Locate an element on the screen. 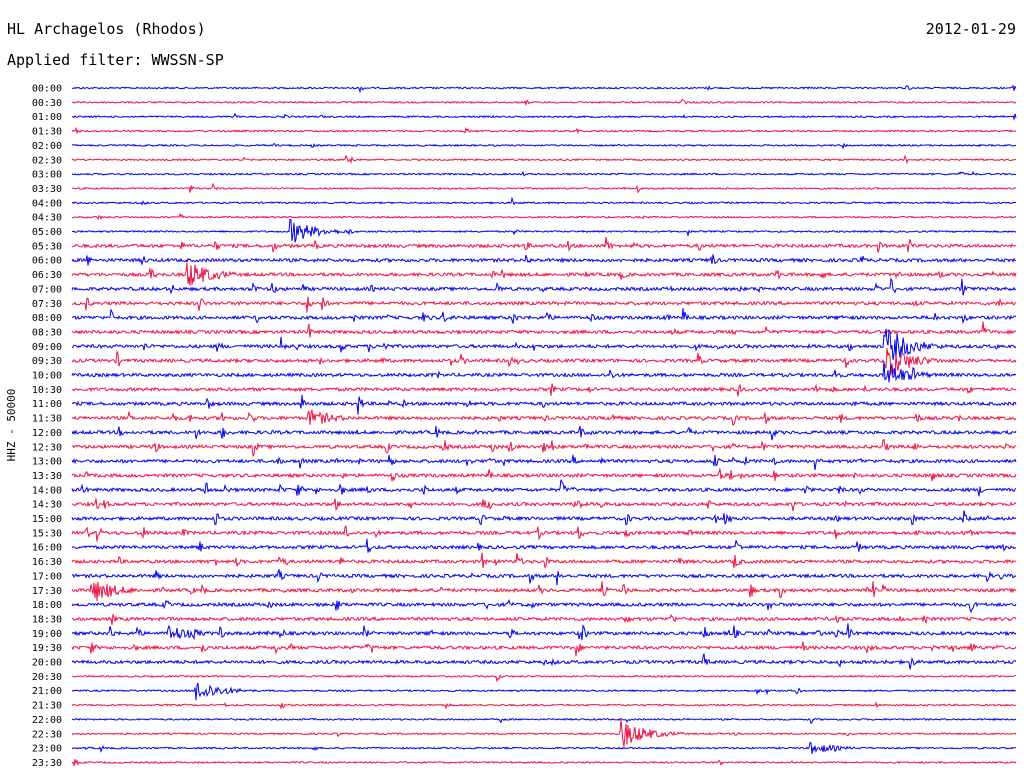 The image size is (1024, 780). row-label: 04:00 is located at coordinates (47, 203).